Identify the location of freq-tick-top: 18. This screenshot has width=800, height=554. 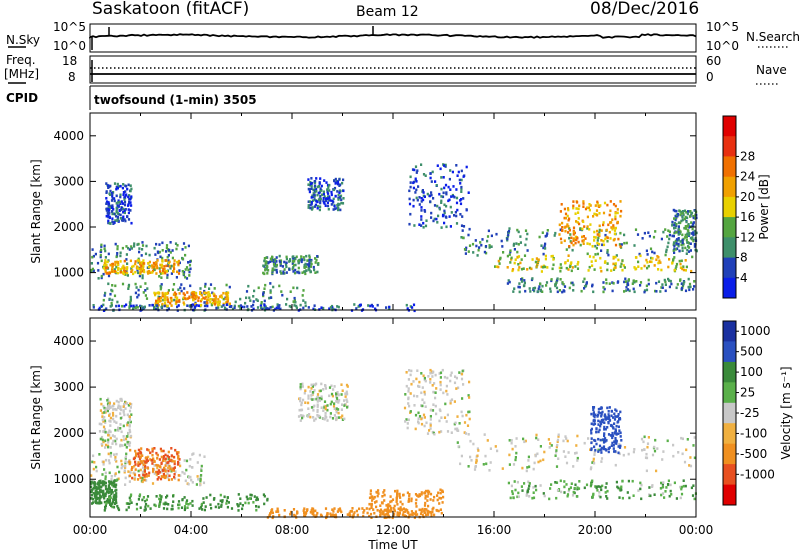
(69, 61).